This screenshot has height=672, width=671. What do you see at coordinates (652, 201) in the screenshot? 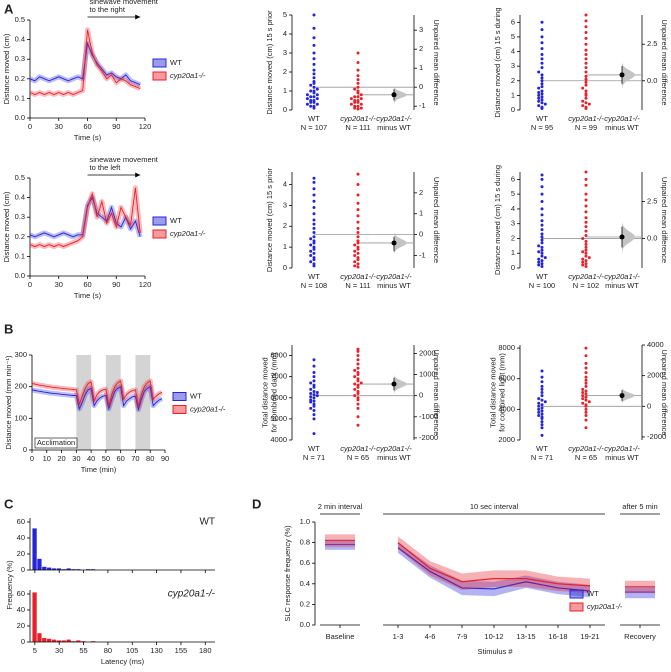
I see `y-tick-label: 2.5` at bounding box center [652, 201].